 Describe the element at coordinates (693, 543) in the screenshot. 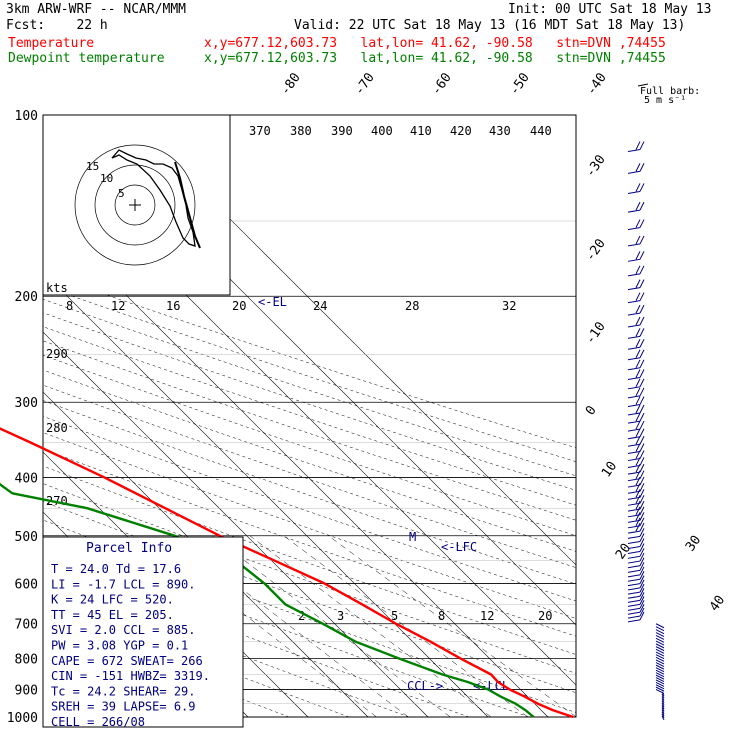

I see `isotherm-label: 30` at that location.